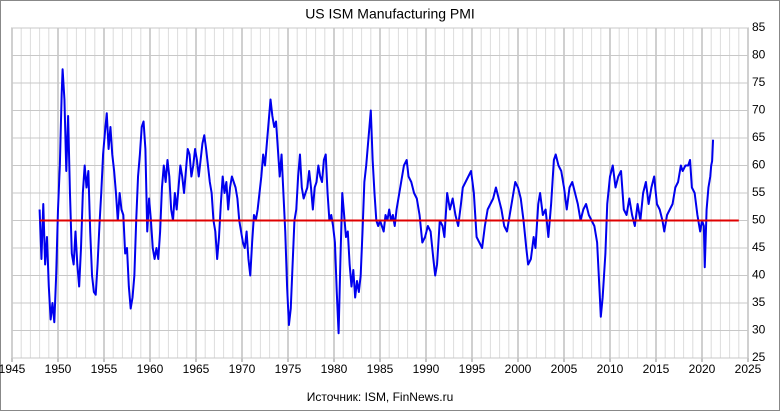 This screenshot has width=780, height=411. Describe the element at coordinates (759, 275) in the screenshot. I see `y-tick-label: 40` at that location.